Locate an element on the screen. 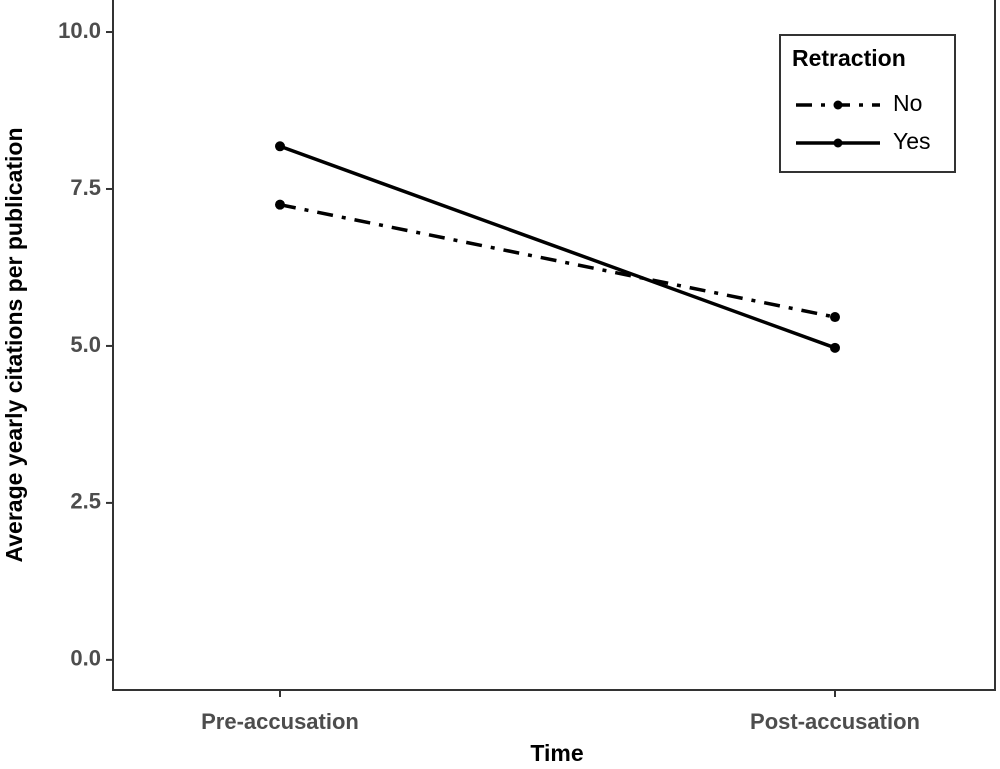 Image resolution: width=1000 pixels, height=769 pixels. x-axis-title: Time is located at coordinates (556, 753).